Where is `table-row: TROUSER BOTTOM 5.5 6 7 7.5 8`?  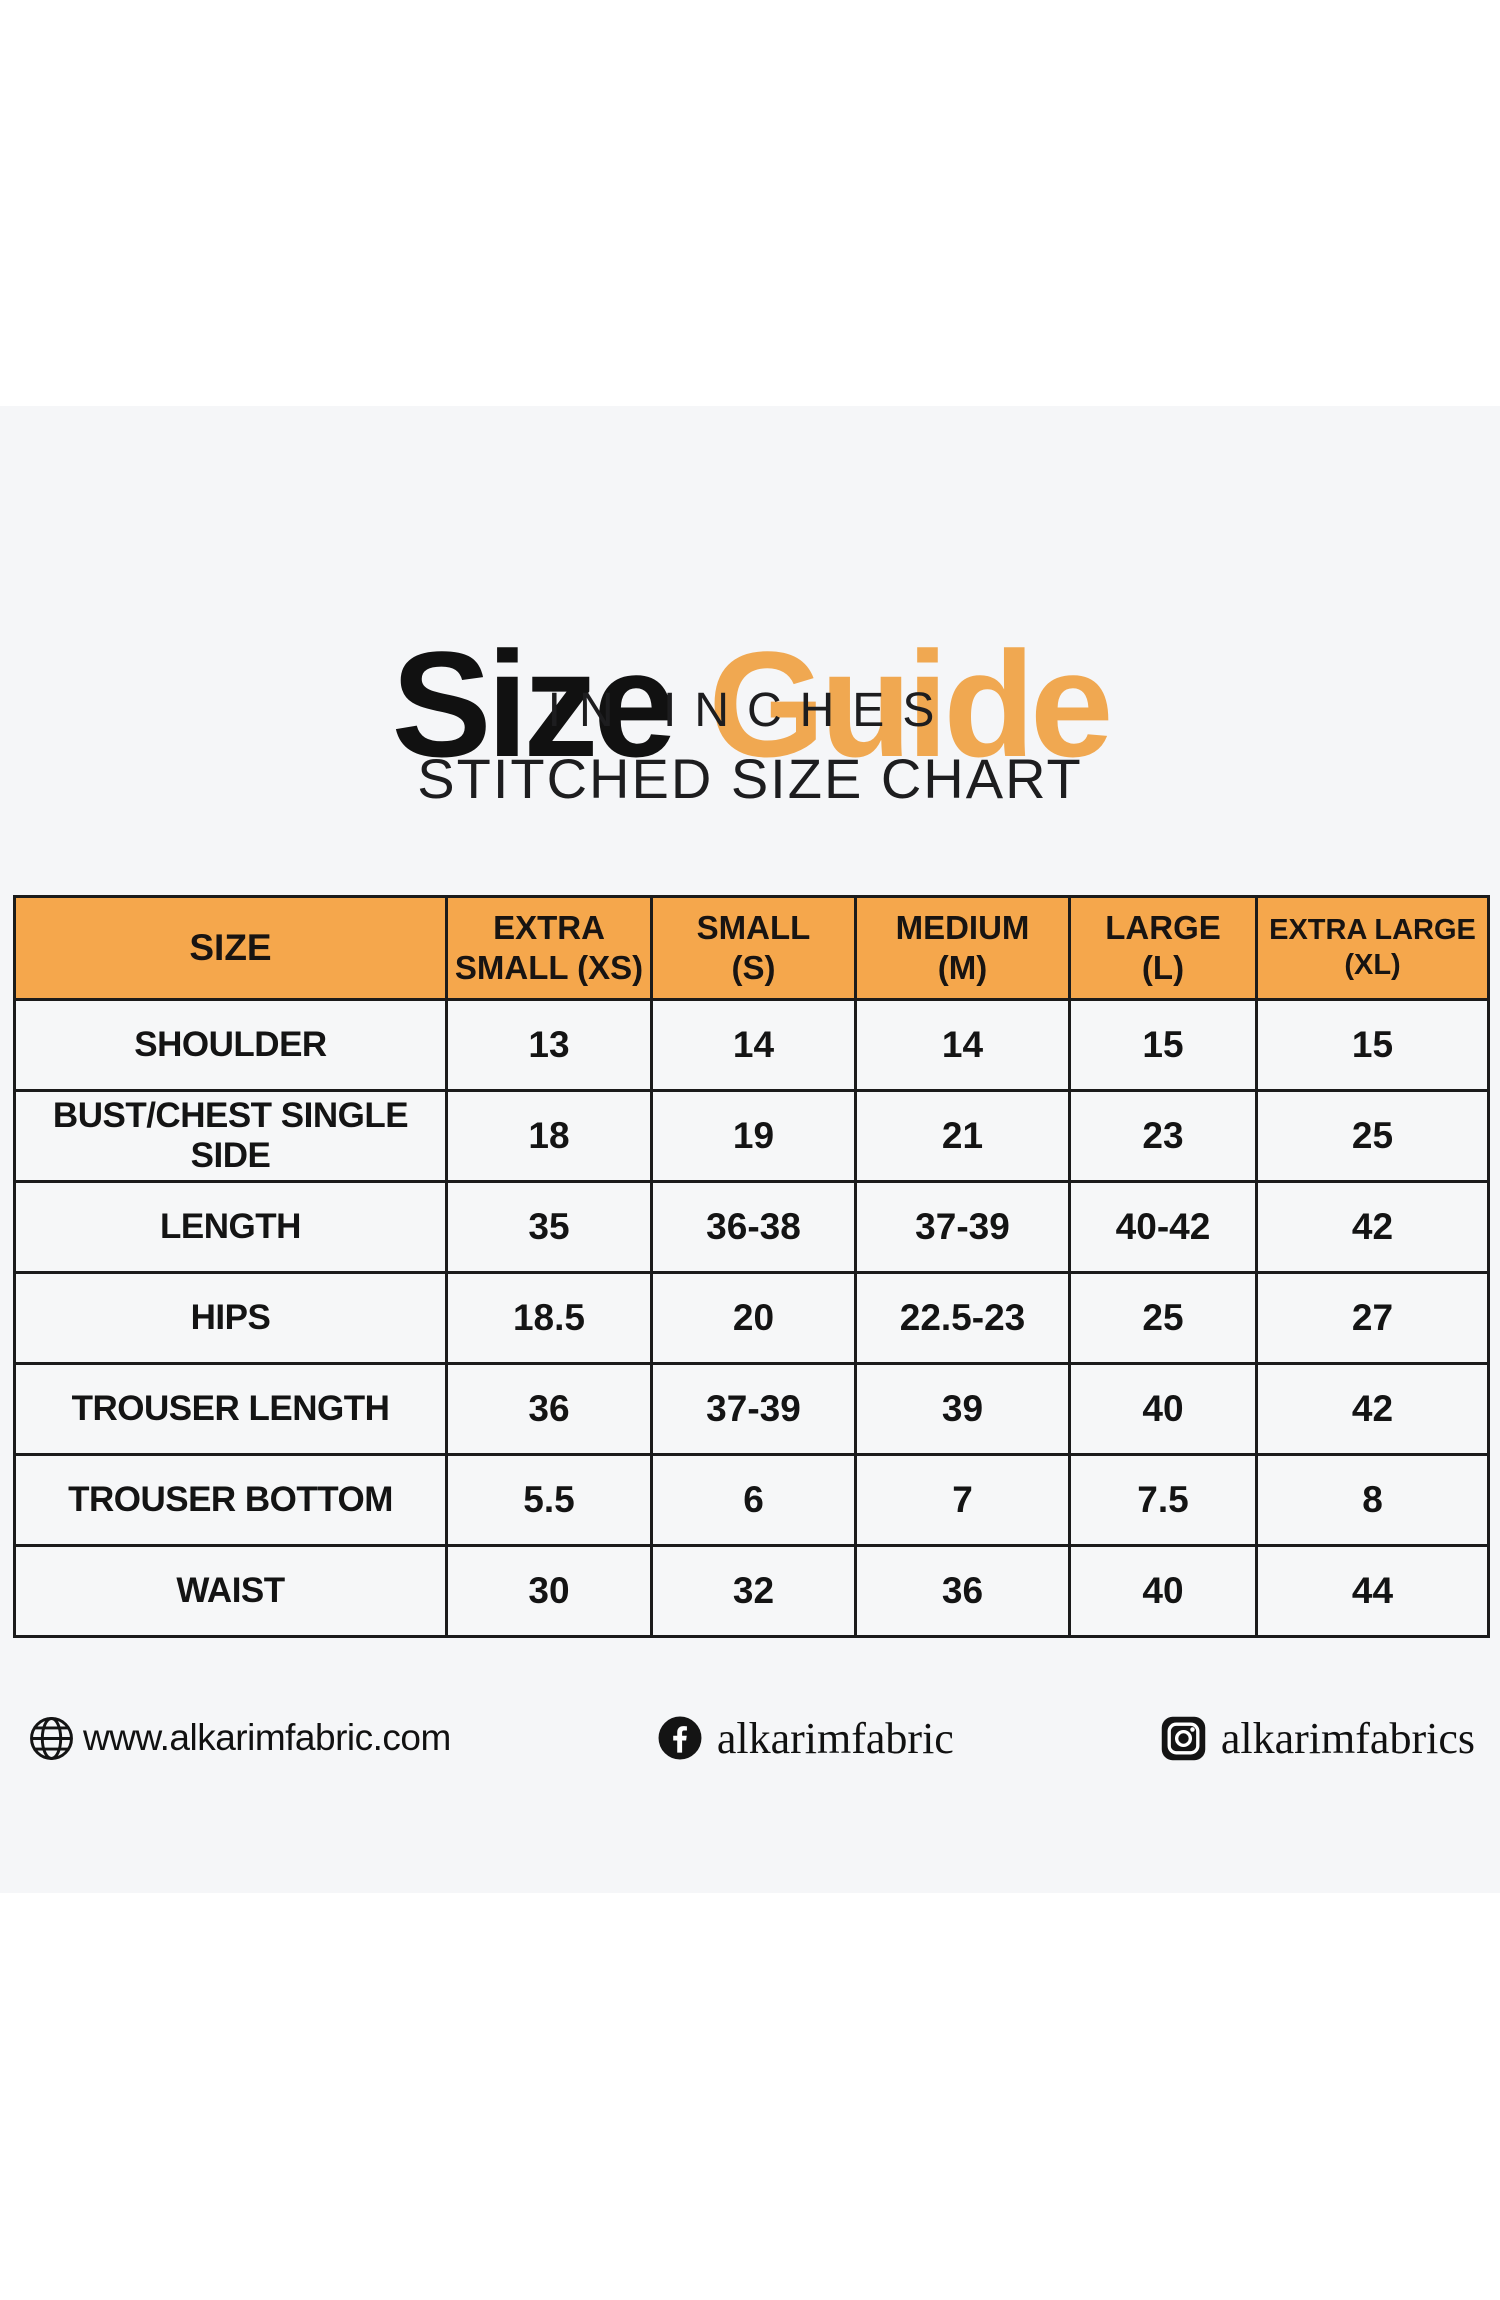 table-row: TROUSER BOTTOM 5.5 6 7 7.5 8 is located at coordinates (751, 1500).